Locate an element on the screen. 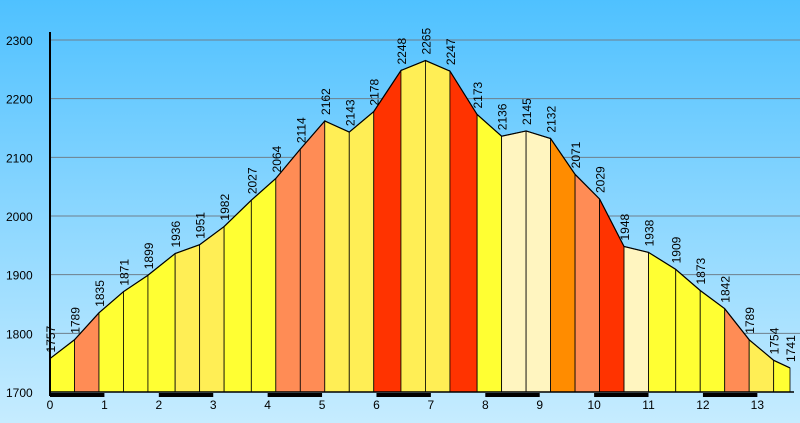 Image resolution: width=800 pixels, height=423 pixels. data-label: 1842 is located at coordinates (726, 289).